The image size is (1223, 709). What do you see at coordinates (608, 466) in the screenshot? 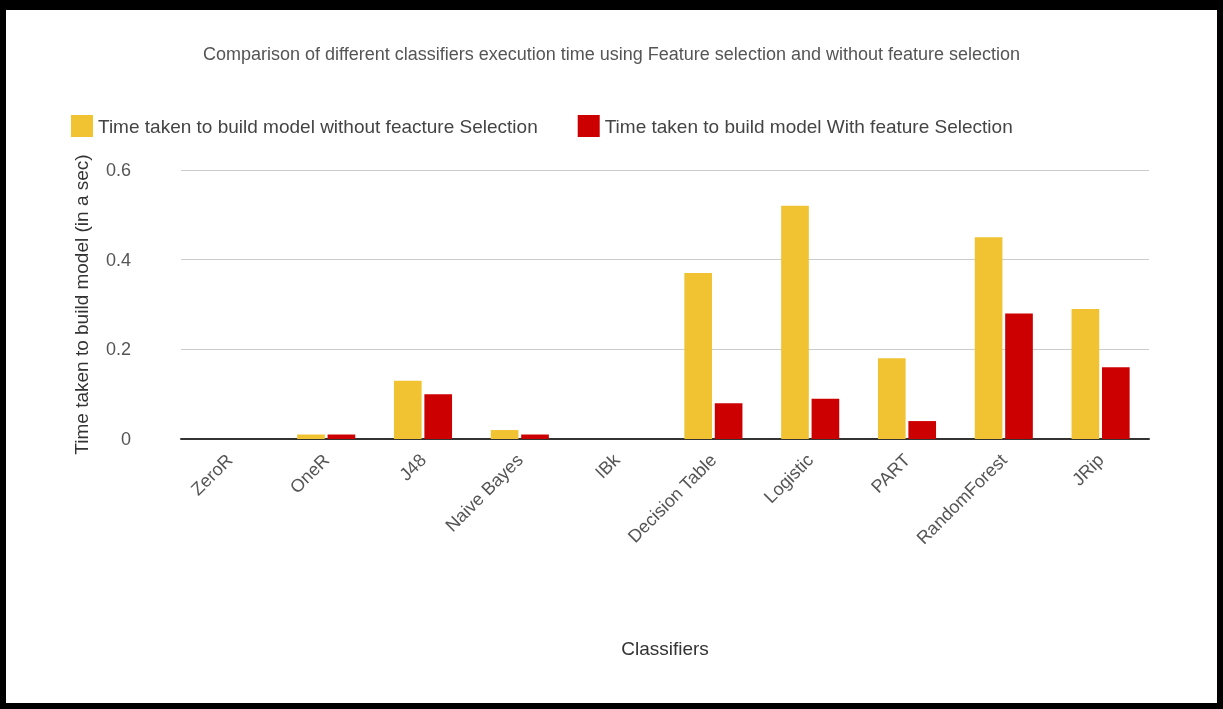
I see `x-tick-label: IBk` at bounding box center [608, 466].